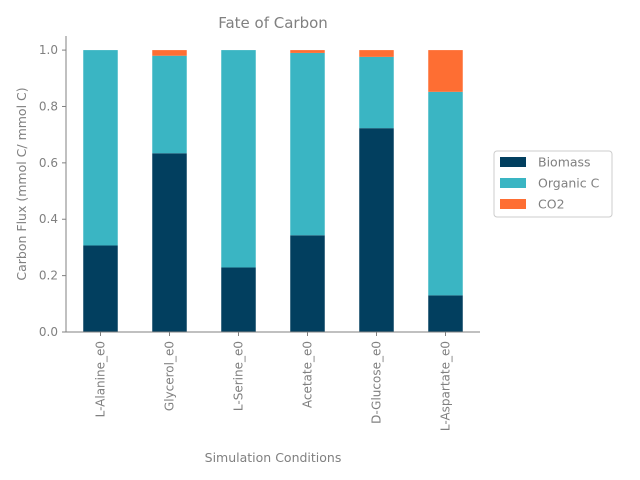 The height and width of the screenshot is (480, 640). Describe the element at coordinates (169, 104) in the screenshot. I see `bar-organic-c-glycerol-e0` at that location.